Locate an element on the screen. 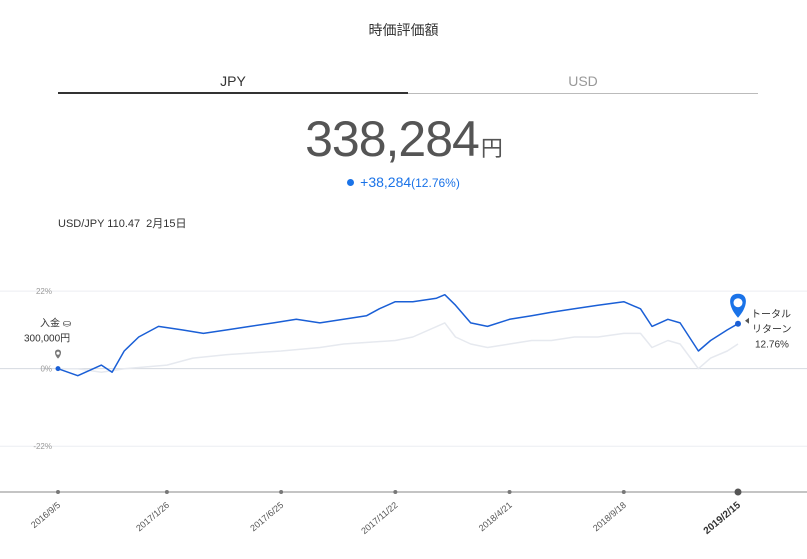  valuation-change: +38,284(12.76%) is located at coordinates (403, 182).